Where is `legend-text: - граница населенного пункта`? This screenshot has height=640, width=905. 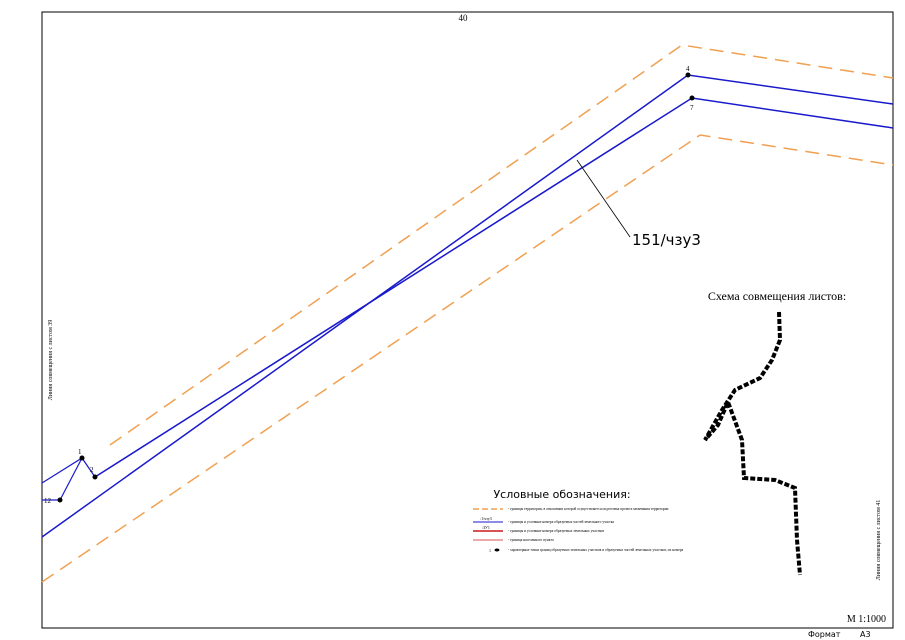 legend-text: - граница населенного пункта is located at coordinates (531, 540).